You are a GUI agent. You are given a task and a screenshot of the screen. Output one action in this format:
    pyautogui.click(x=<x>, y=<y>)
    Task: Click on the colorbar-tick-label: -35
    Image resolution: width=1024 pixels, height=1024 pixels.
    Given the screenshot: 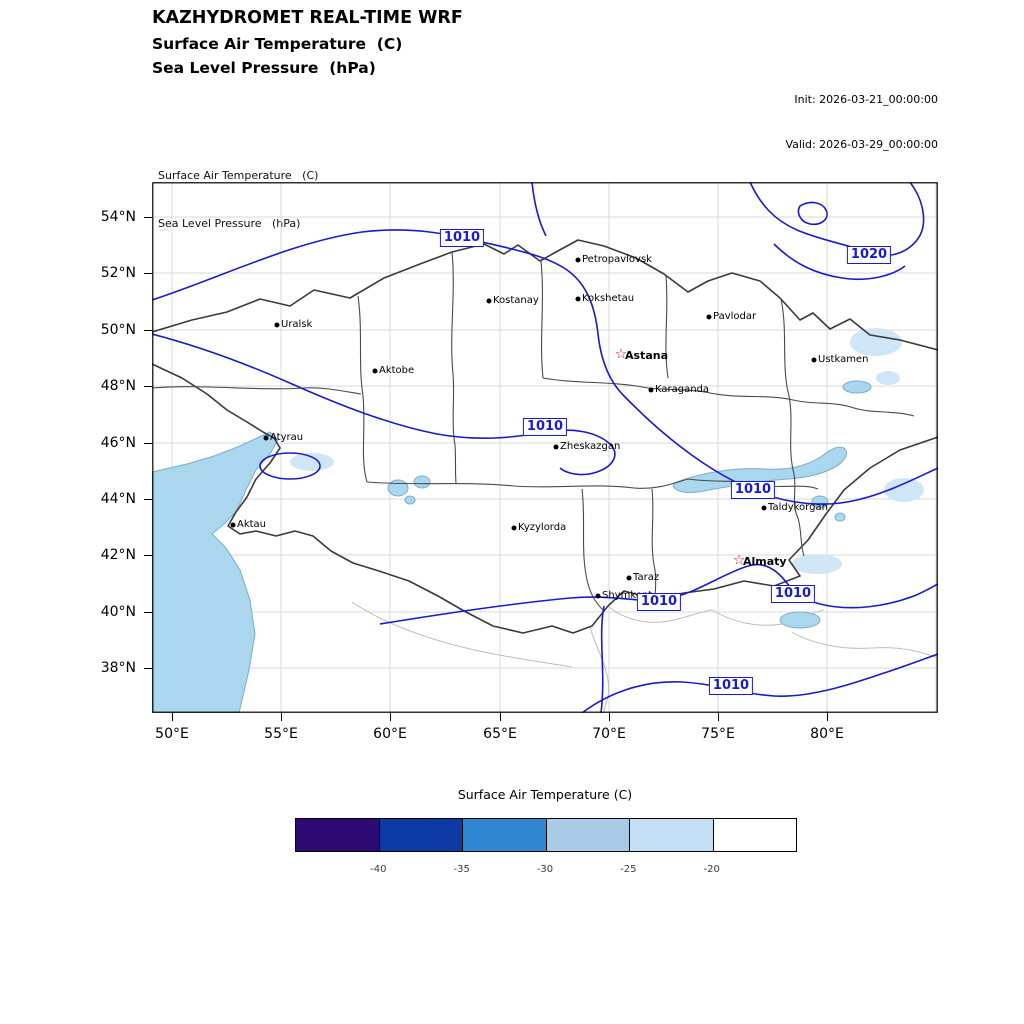 What is the action you would take?
    pyautogui.click(x=461, y=869)
    